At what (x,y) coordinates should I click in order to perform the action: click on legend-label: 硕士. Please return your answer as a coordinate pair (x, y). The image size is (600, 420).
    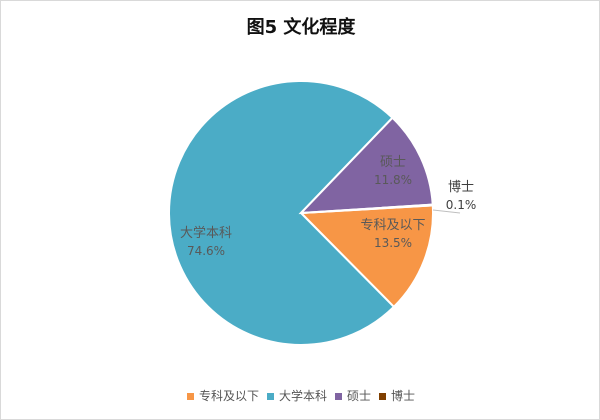
    Looking at the image, I should click on (359, 396).